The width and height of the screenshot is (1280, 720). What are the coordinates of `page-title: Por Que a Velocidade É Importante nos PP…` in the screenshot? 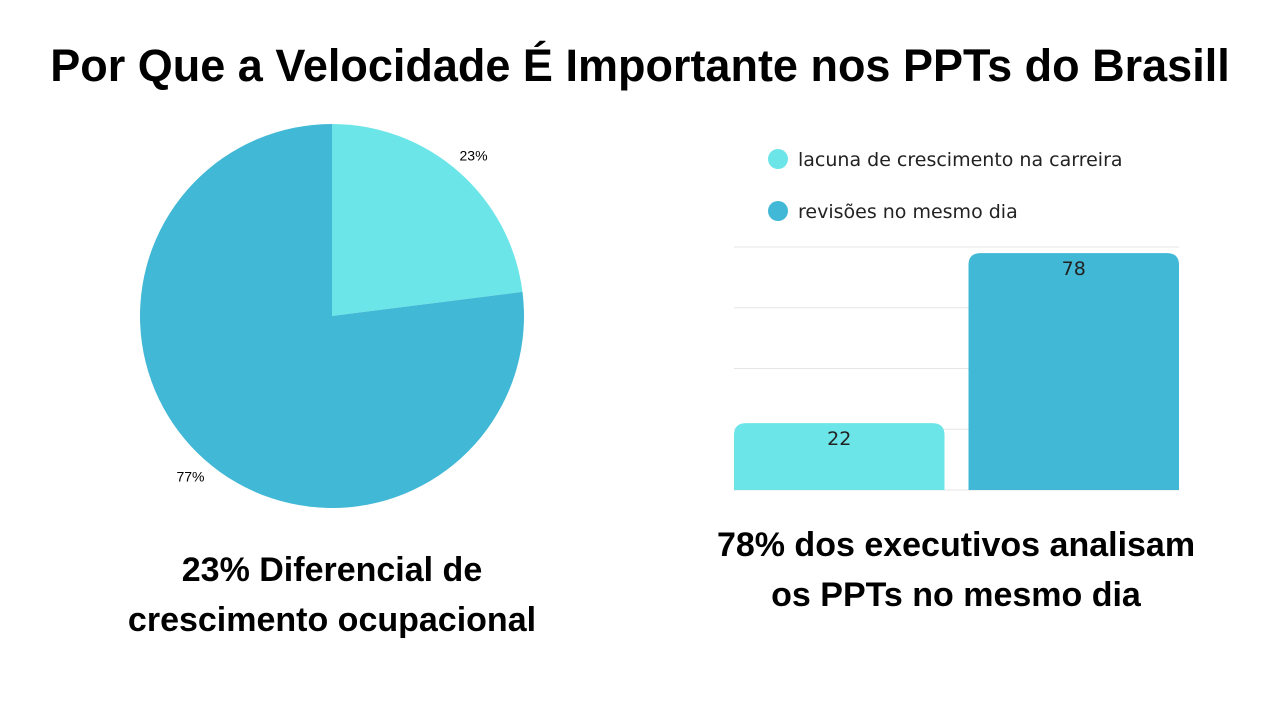 It's located at (640, 65).